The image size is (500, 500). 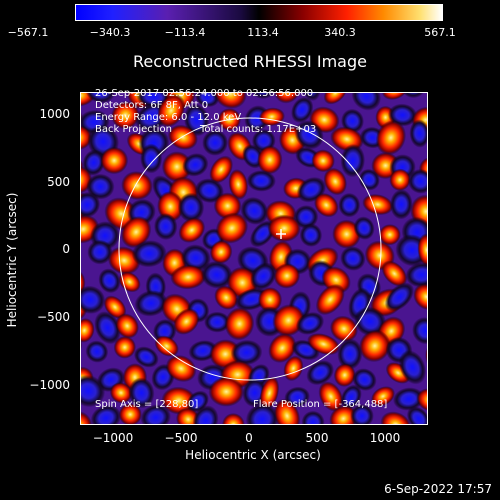 What do you see at coordinates (181, 438) in the screenshot?
I see `x-tick-label: −500` at bounding box center [181, 438].